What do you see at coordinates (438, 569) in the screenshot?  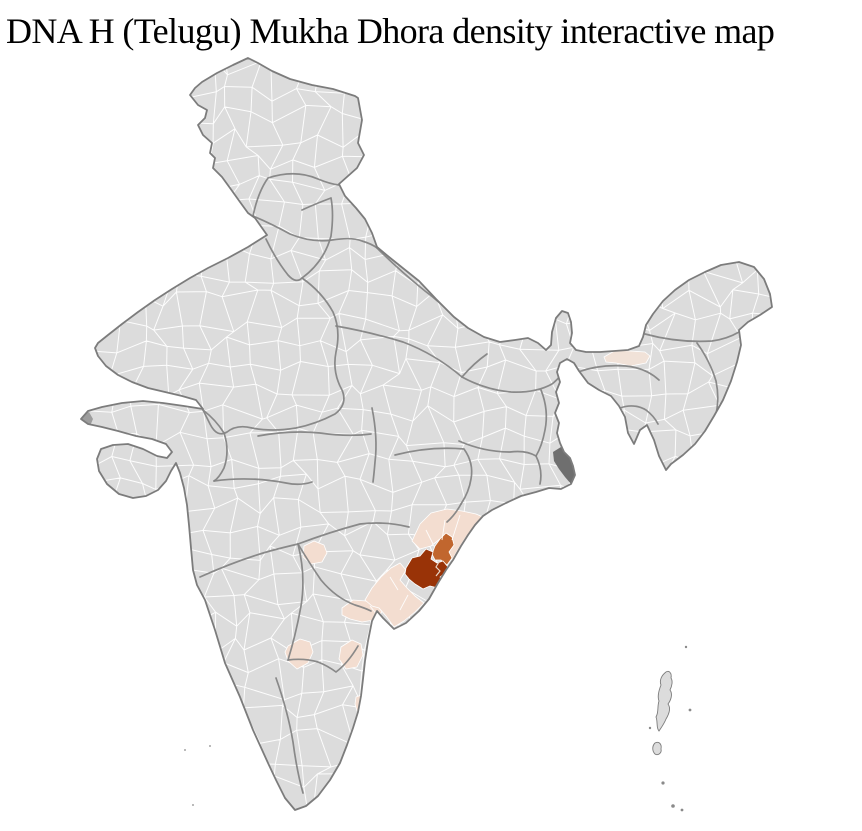 I see `visakhapatnam-enclave-border` at bounding box center [438, 569].